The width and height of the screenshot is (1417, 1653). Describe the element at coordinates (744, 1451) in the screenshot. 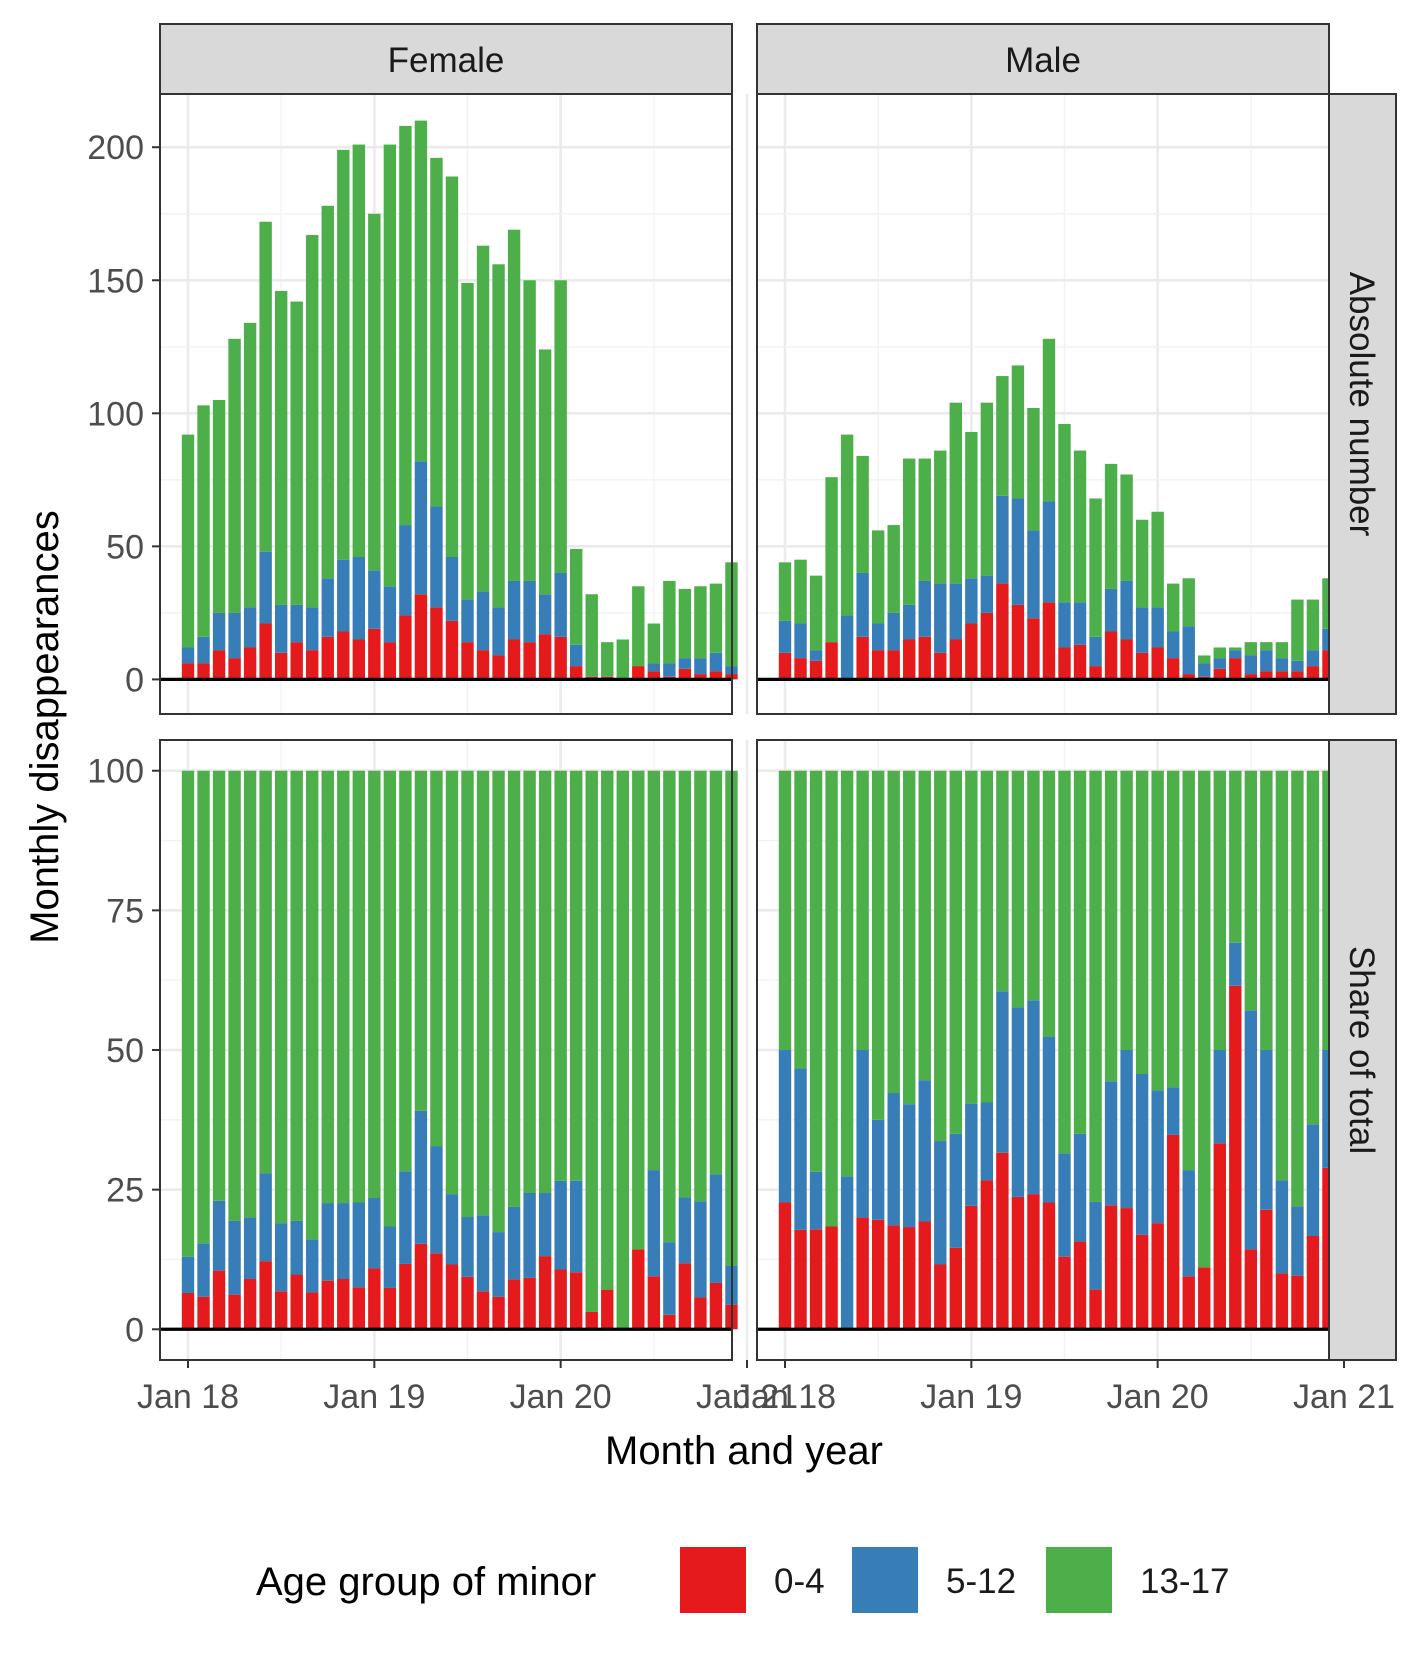

I see `x-axis-title: Month and year` at that location.